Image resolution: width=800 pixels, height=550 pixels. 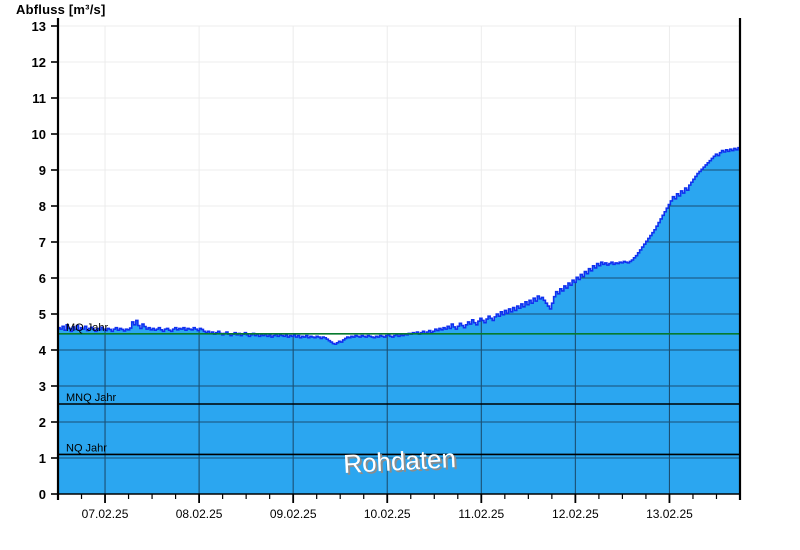 I want to click on y-tick-label: 10, so click(x=39, y=134).